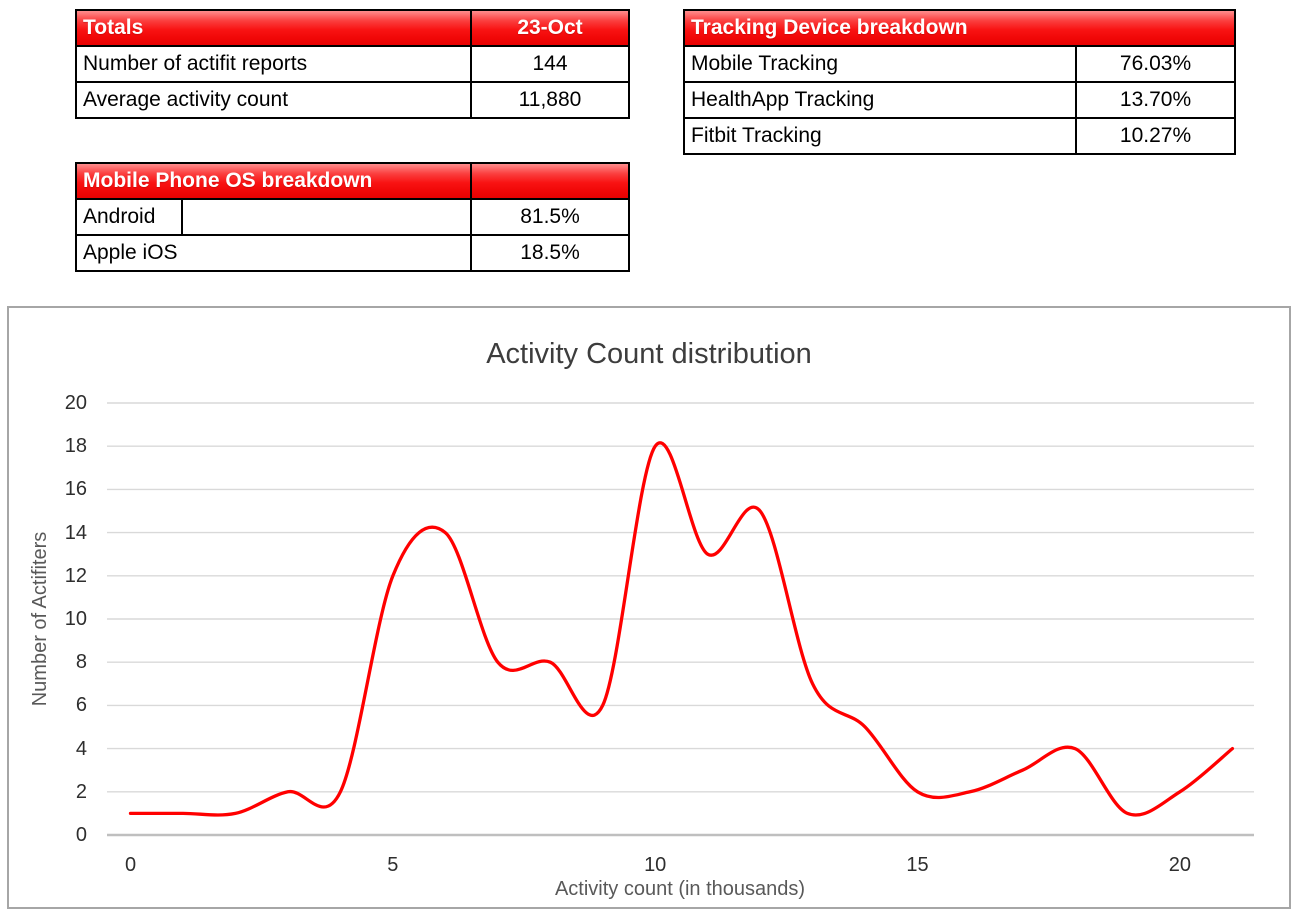 This screenshot has height=917, width=1303. Describe the element at coordinates (75, 575) in the screenshot. I see `y-tick-label: 12` at that location.